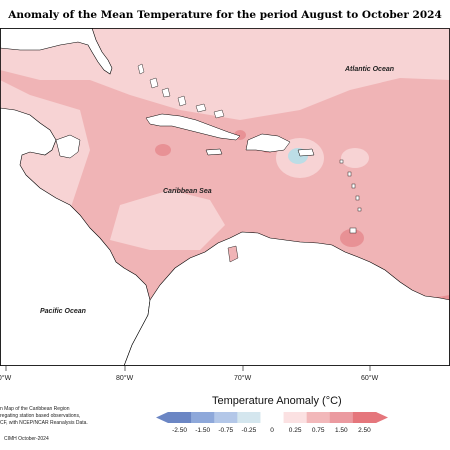  What do you see at coordinates (162, 417) in the screenshot?
I see `legend-arrow-low` at bounding box center [162, 417].